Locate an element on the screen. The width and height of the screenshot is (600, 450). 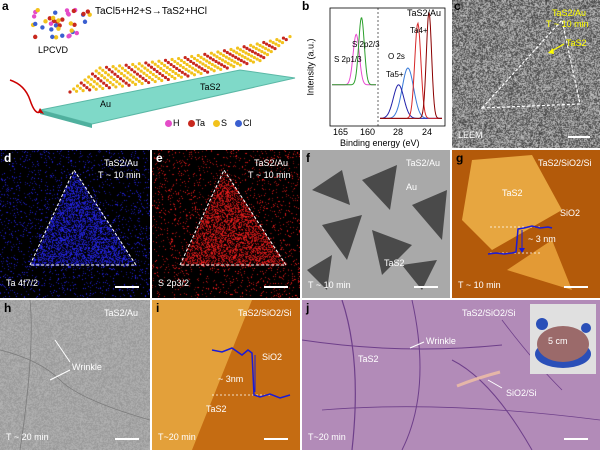
c-time: T ~ 10 min is located at coordinates (567, 24).